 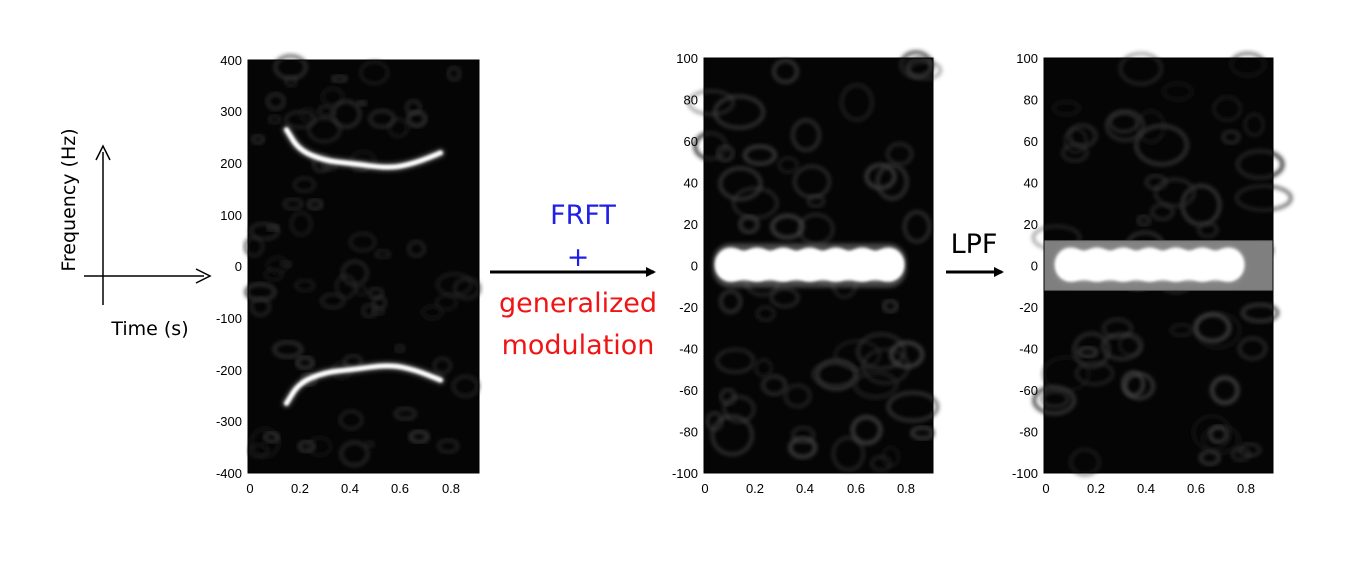 I want to click on x-tick-label: 0.2, so click(x=300, y=488).